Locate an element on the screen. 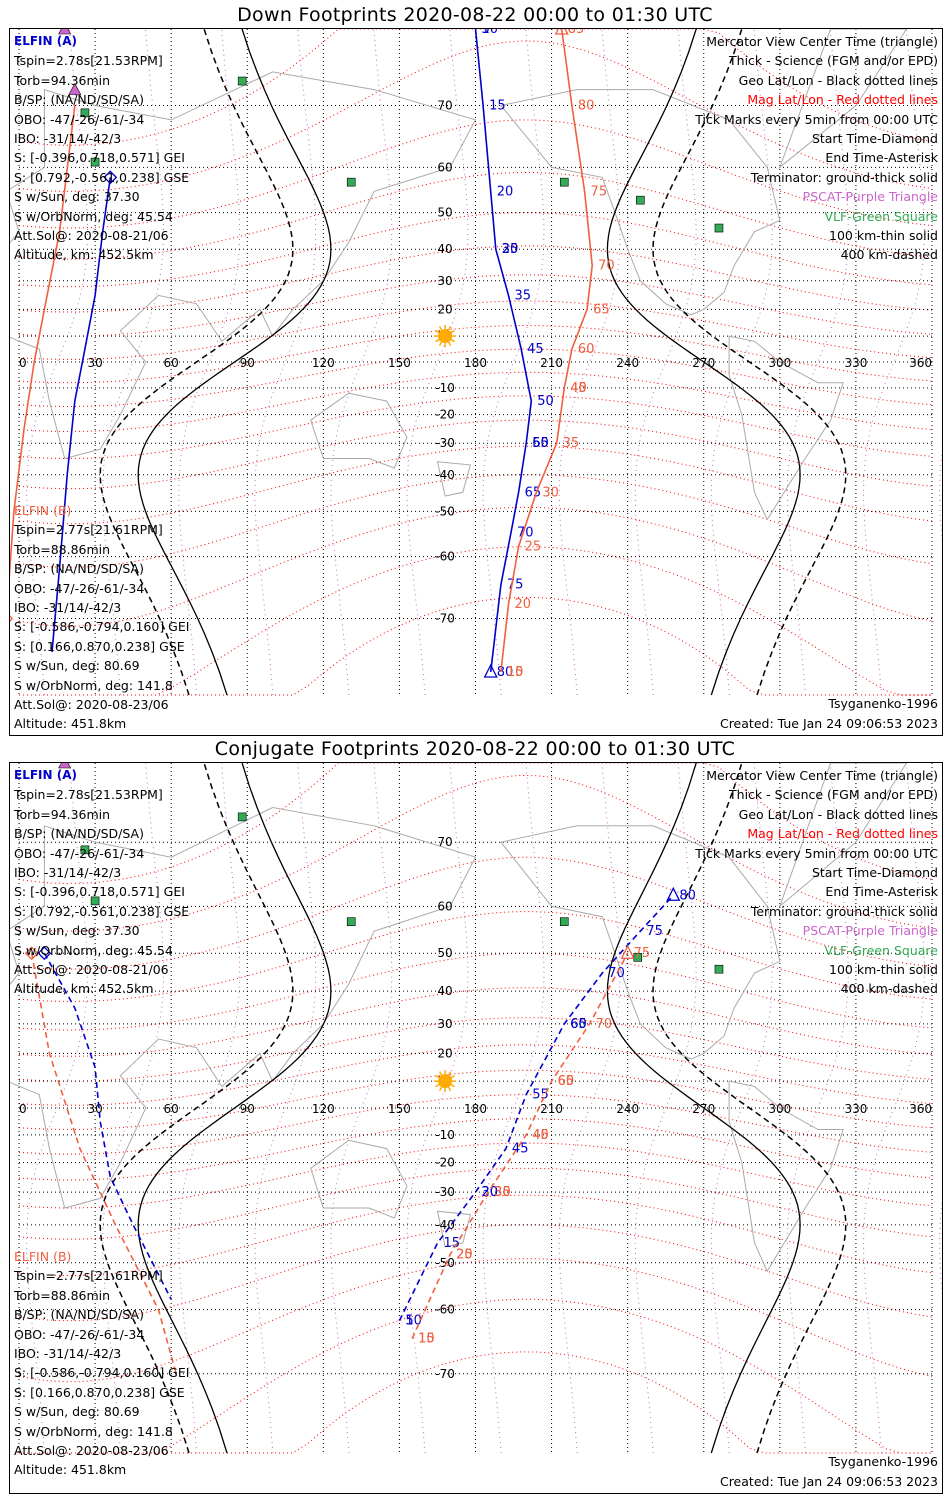 This screenshot has height=1500, width=950. legend-entry: VLF-Green Square is located at coordinates (881, 950).